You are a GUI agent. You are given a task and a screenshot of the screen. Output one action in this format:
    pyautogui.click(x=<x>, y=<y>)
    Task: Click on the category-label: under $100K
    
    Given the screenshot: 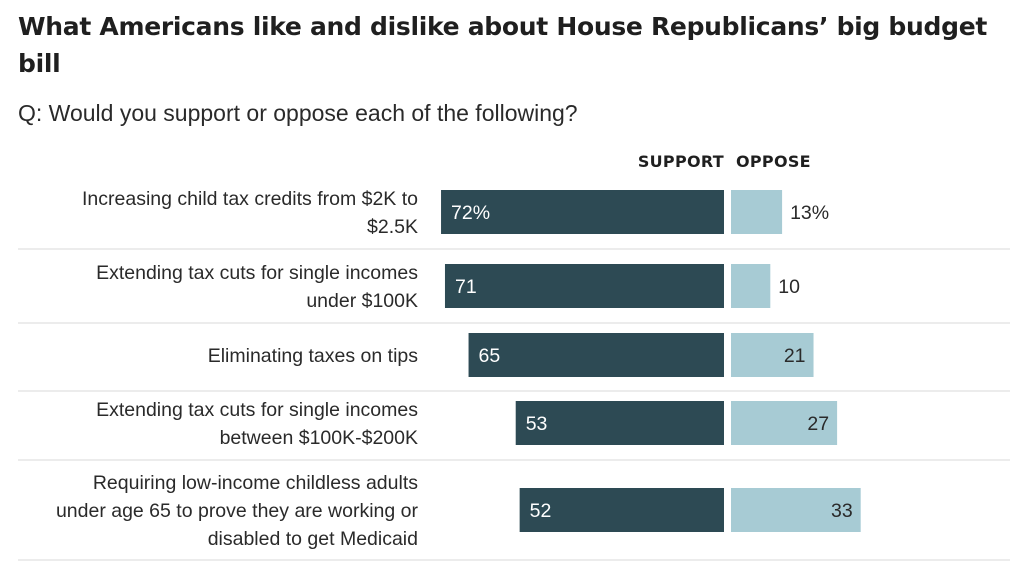 What is the action you would take?
    pyautogui.click(x=362, y=301)
    